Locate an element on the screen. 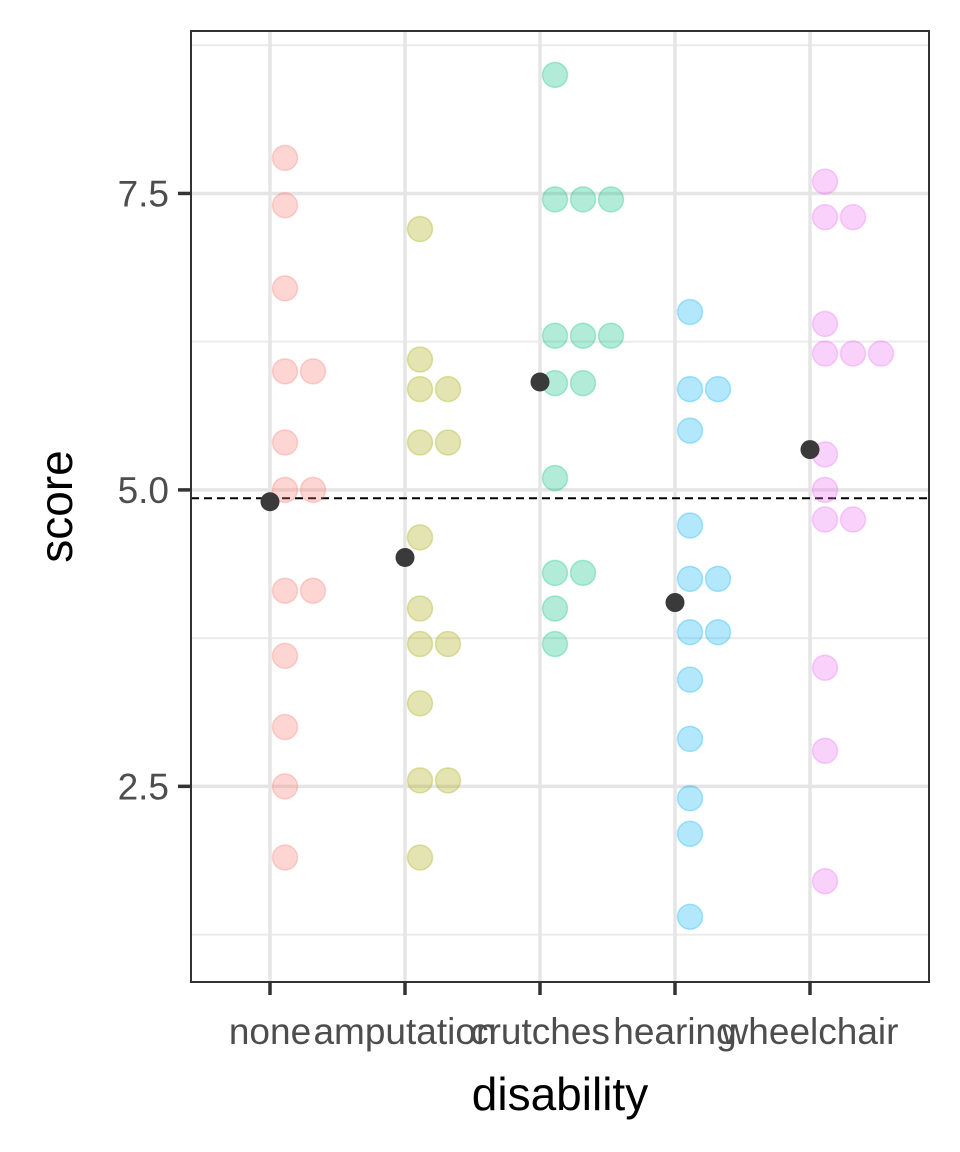 The width and height of the screenshot is (960, 1152). y-axis: 2.5 5.0 7.5 is located at coordinates (154, 490).